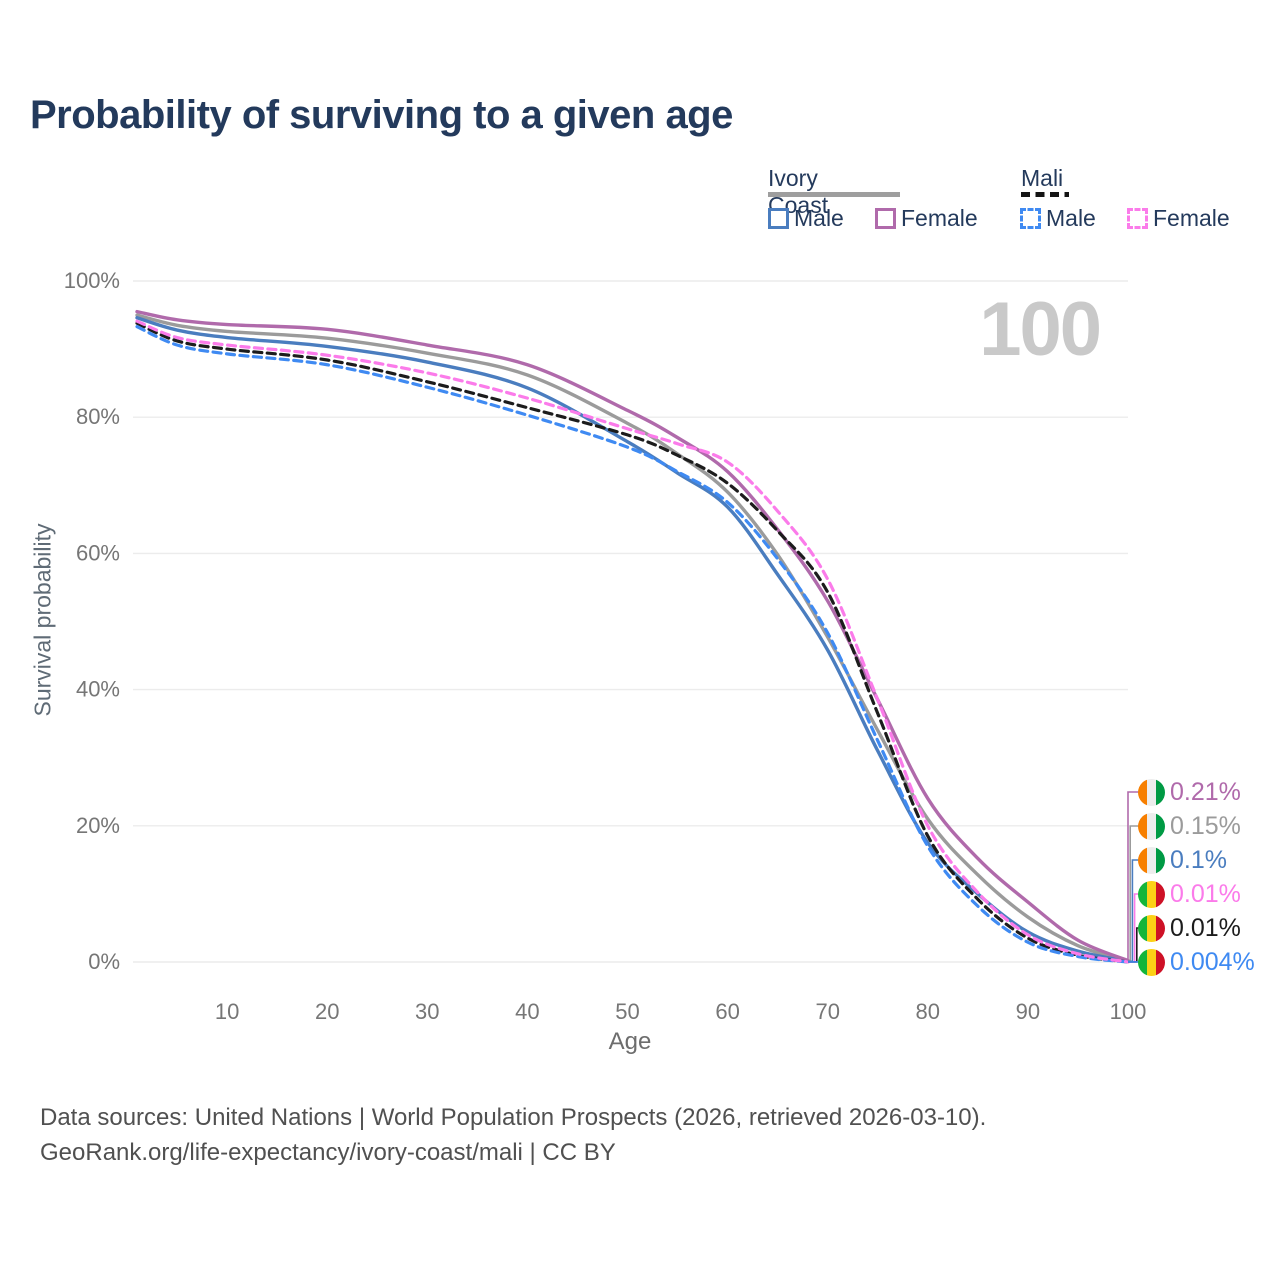 Image resolution: width=1280 pixels, height=1280 pixels. Describe the element at coordinates (42, 620) in the screenshot. I see `y-axis-title: Survival probability` at that location.